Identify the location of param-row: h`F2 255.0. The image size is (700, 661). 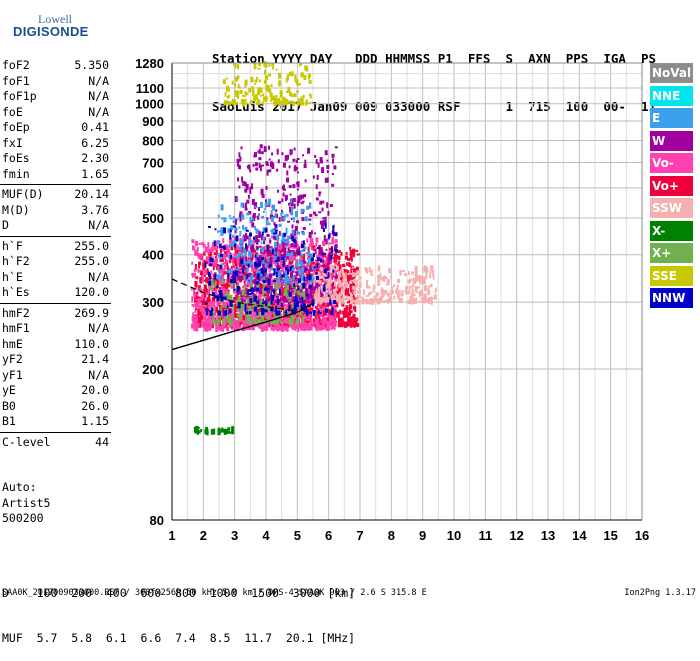
(55, 262).